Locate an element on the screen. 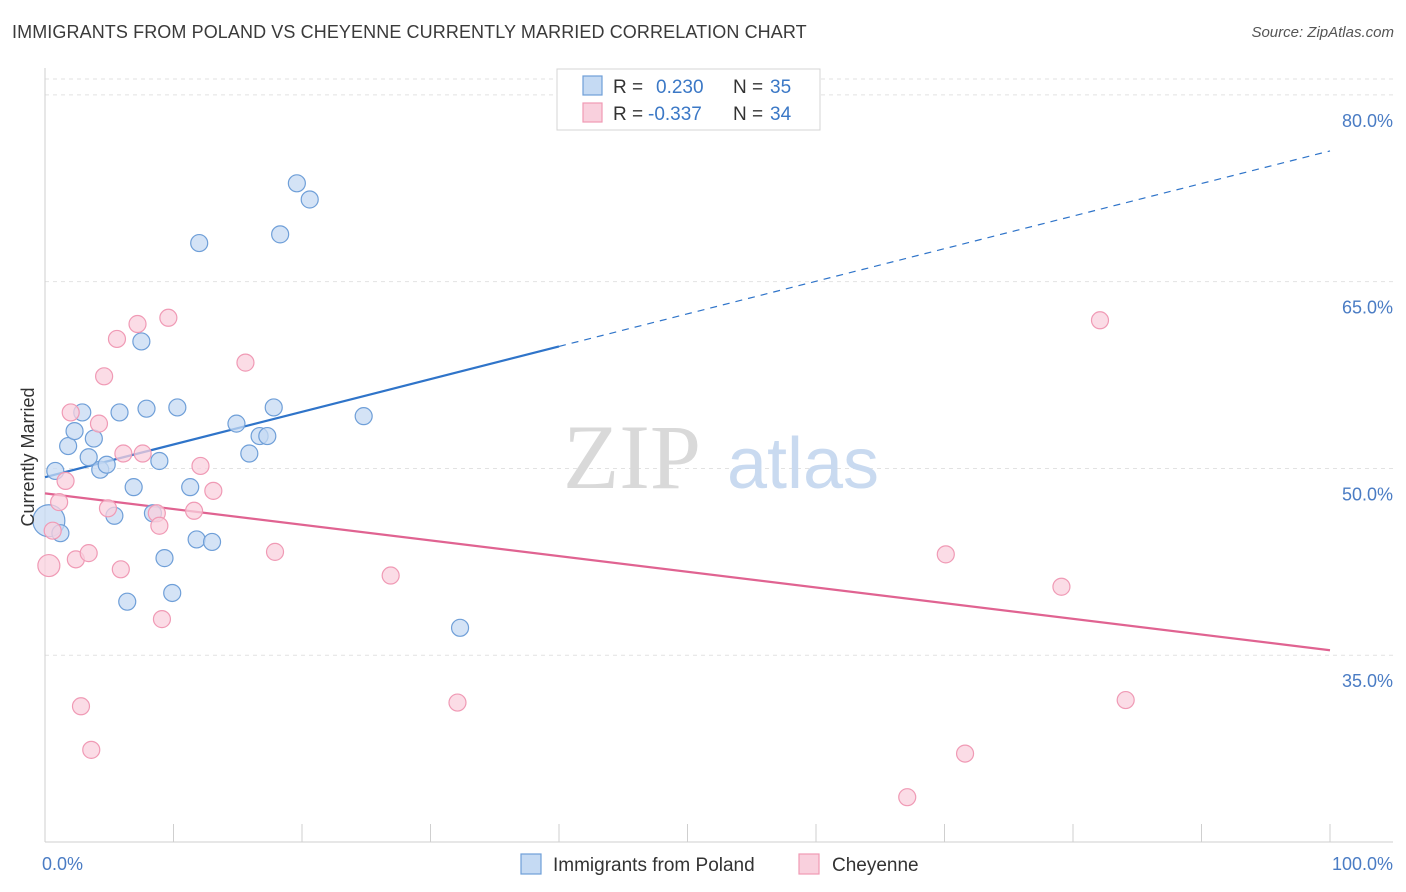 This screenshot has width=1406, height=892. legend-swatch-poland is located at coordinates (531, 864).